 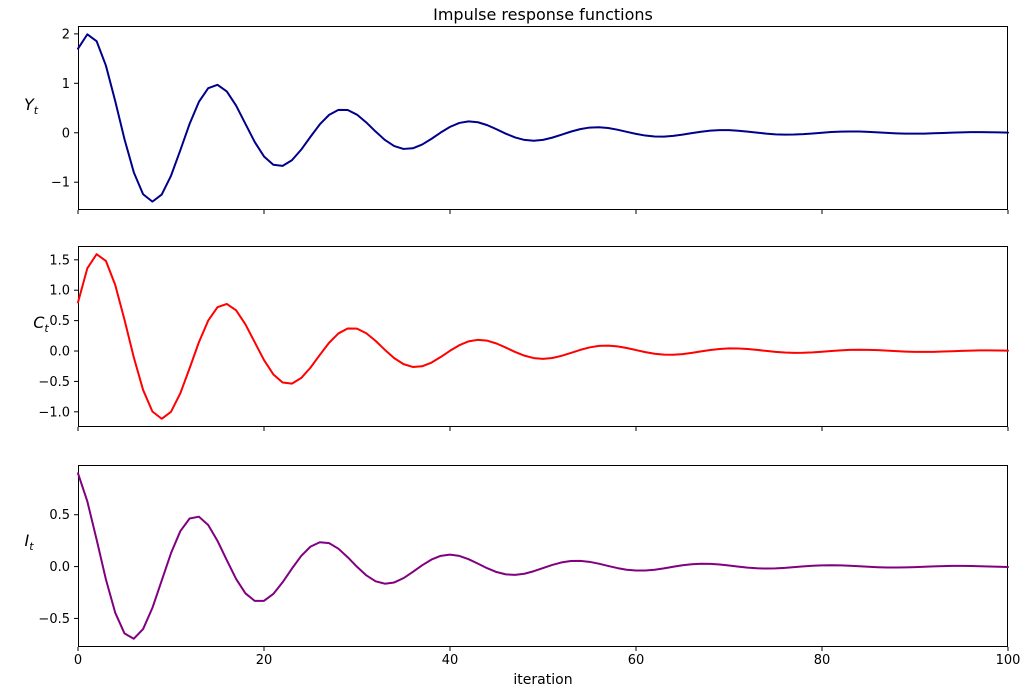 I want to click on y-tick-label: 1.0, so click(x=59, y=291).